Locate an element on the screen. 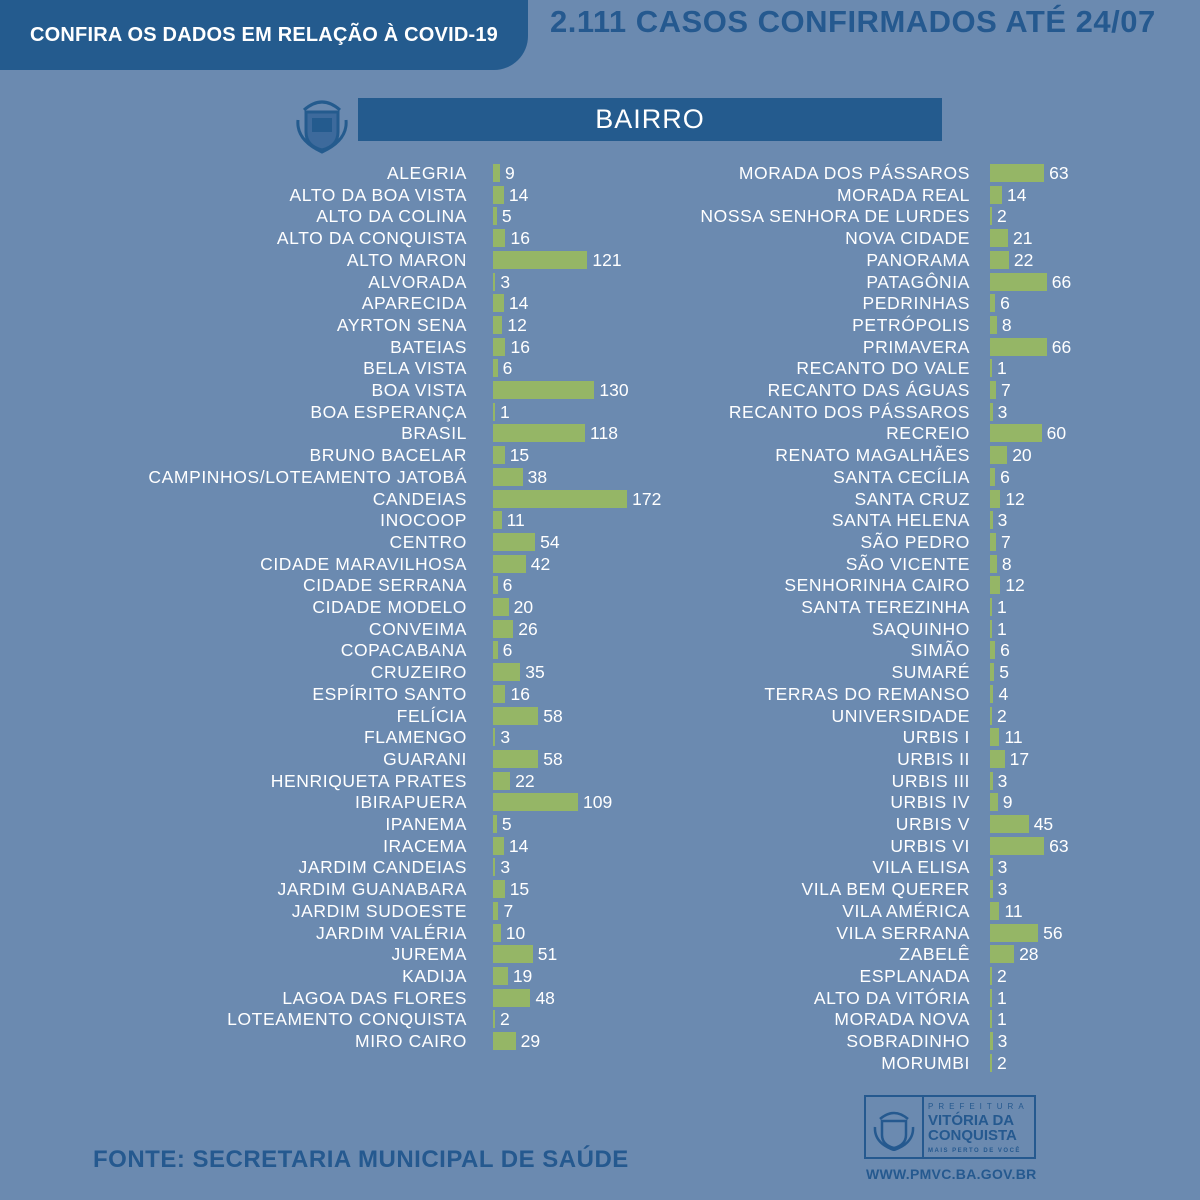  category-label: FELÍCIA is located at coordinates (431, 715).